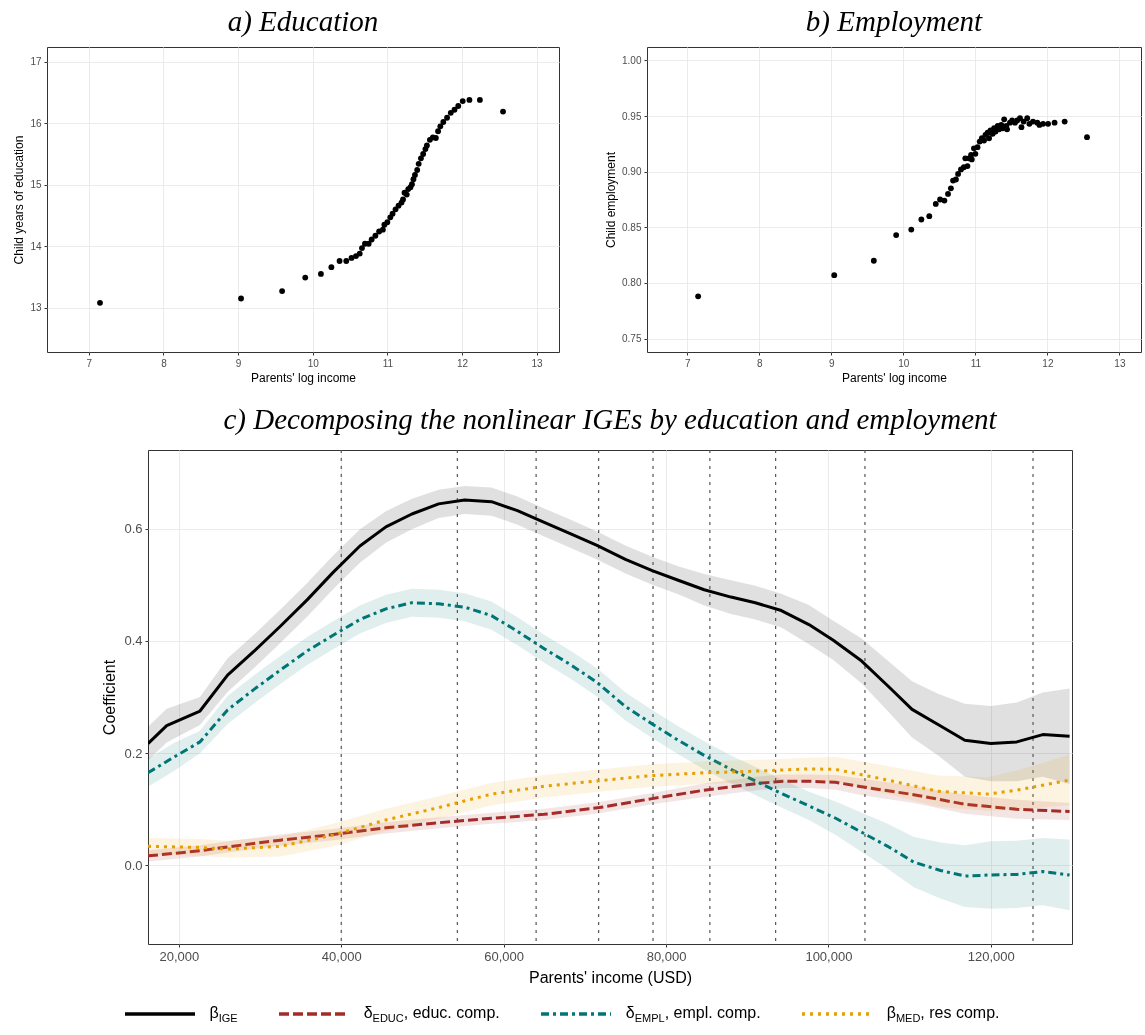 This screenshot has height=1035, width=1145. Describe the element at coordinates (133, 641) in the screenshot. I see `y-tick-label: 0.4` at that location.